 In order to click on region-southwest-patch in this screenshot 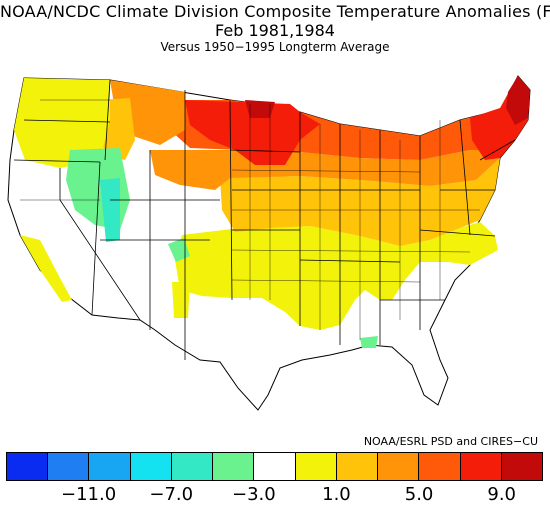, I will do `click(181, 300)`.